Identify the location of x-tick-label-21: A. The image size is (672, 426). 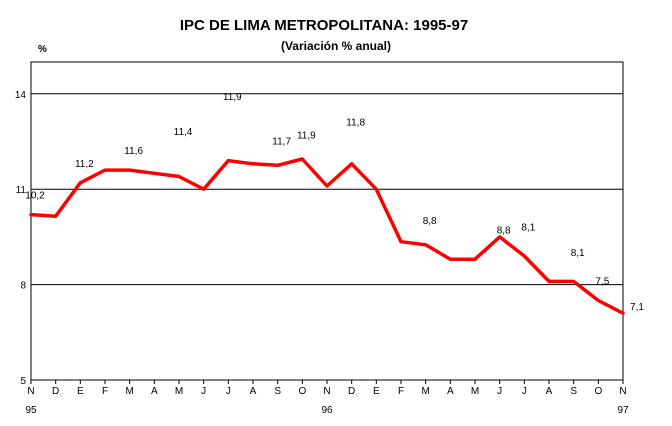
(549, 391).